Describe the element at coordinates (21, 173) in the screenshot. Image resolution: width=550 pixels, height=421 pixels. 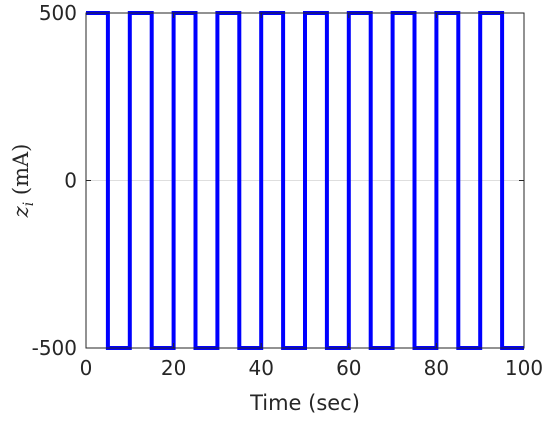
I see `y-axis-label-unit: (mA)` at that location.